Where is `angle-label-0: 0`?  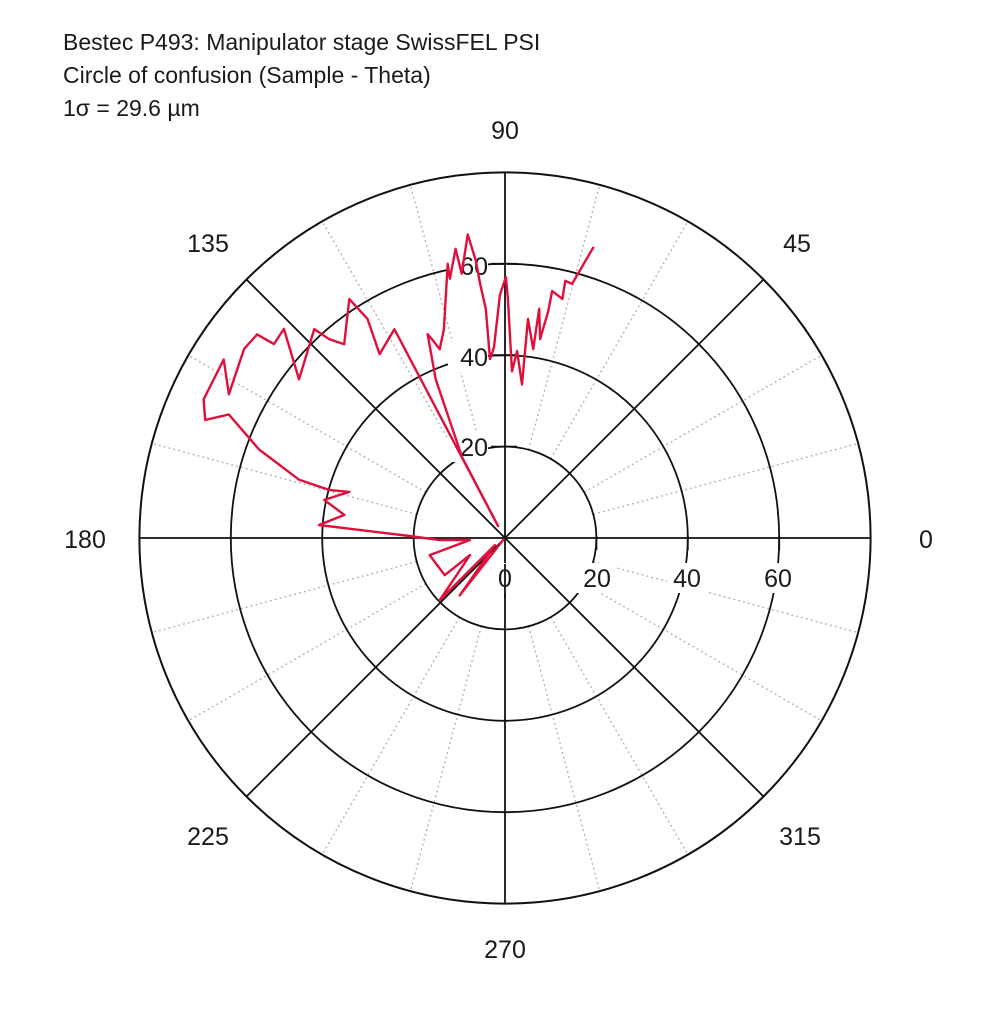 angle-label-0: 0 is located at coordinates (926, 540).